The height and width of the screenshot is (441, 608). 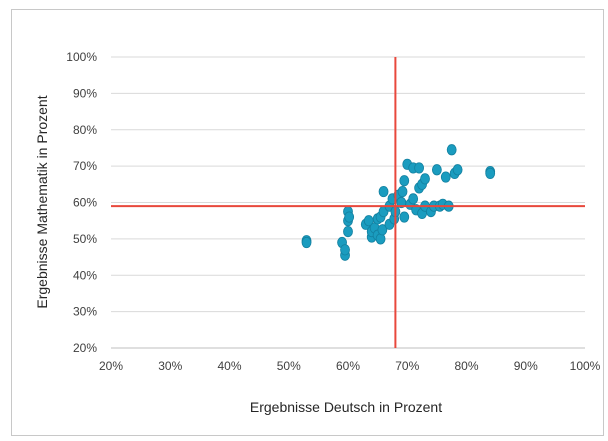 I want to click on x-tick-label: 90%, so click(x=526, y=366).